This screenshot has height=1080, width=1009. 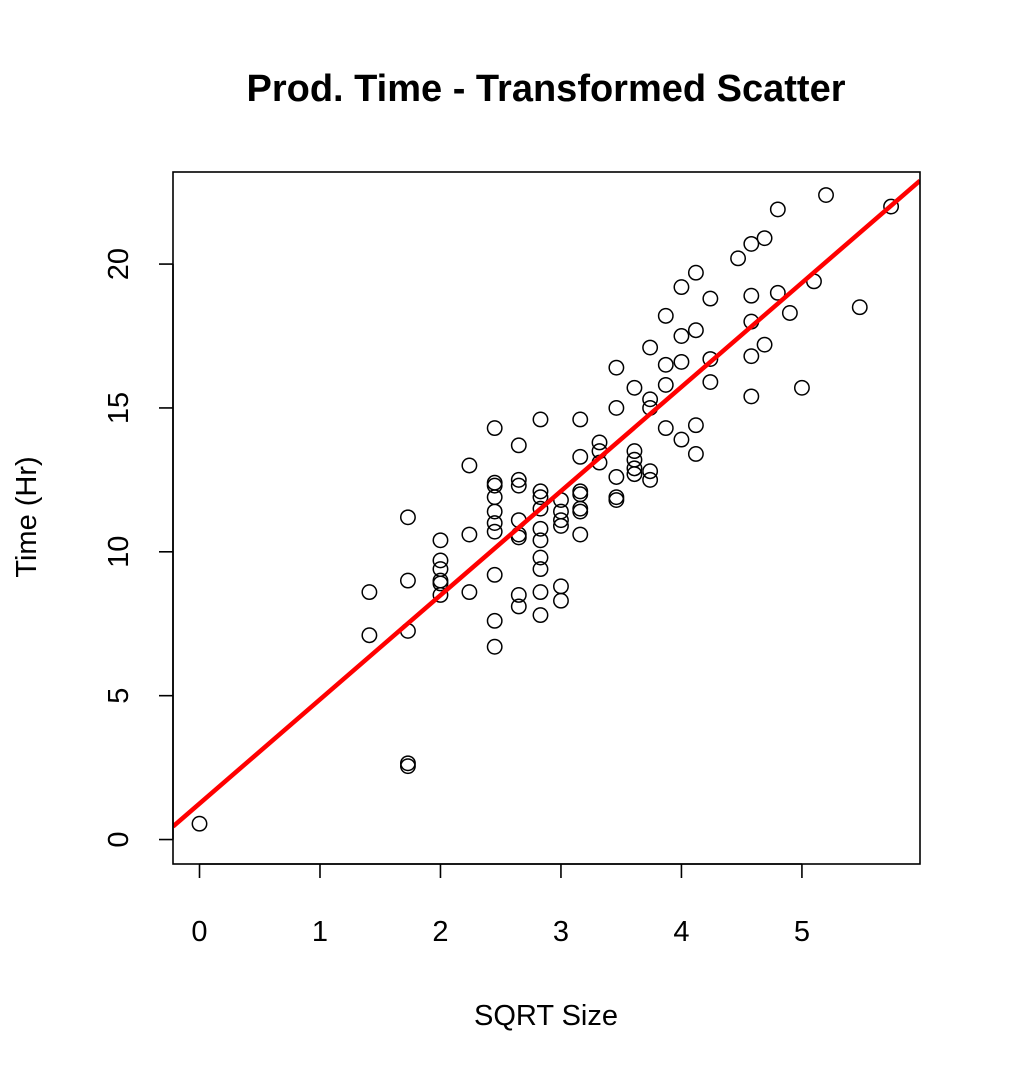 What do you see at coordinates (681, 932) in the screenshot?
I see `x-tick-label: 4` at bounding box center [681, 932].